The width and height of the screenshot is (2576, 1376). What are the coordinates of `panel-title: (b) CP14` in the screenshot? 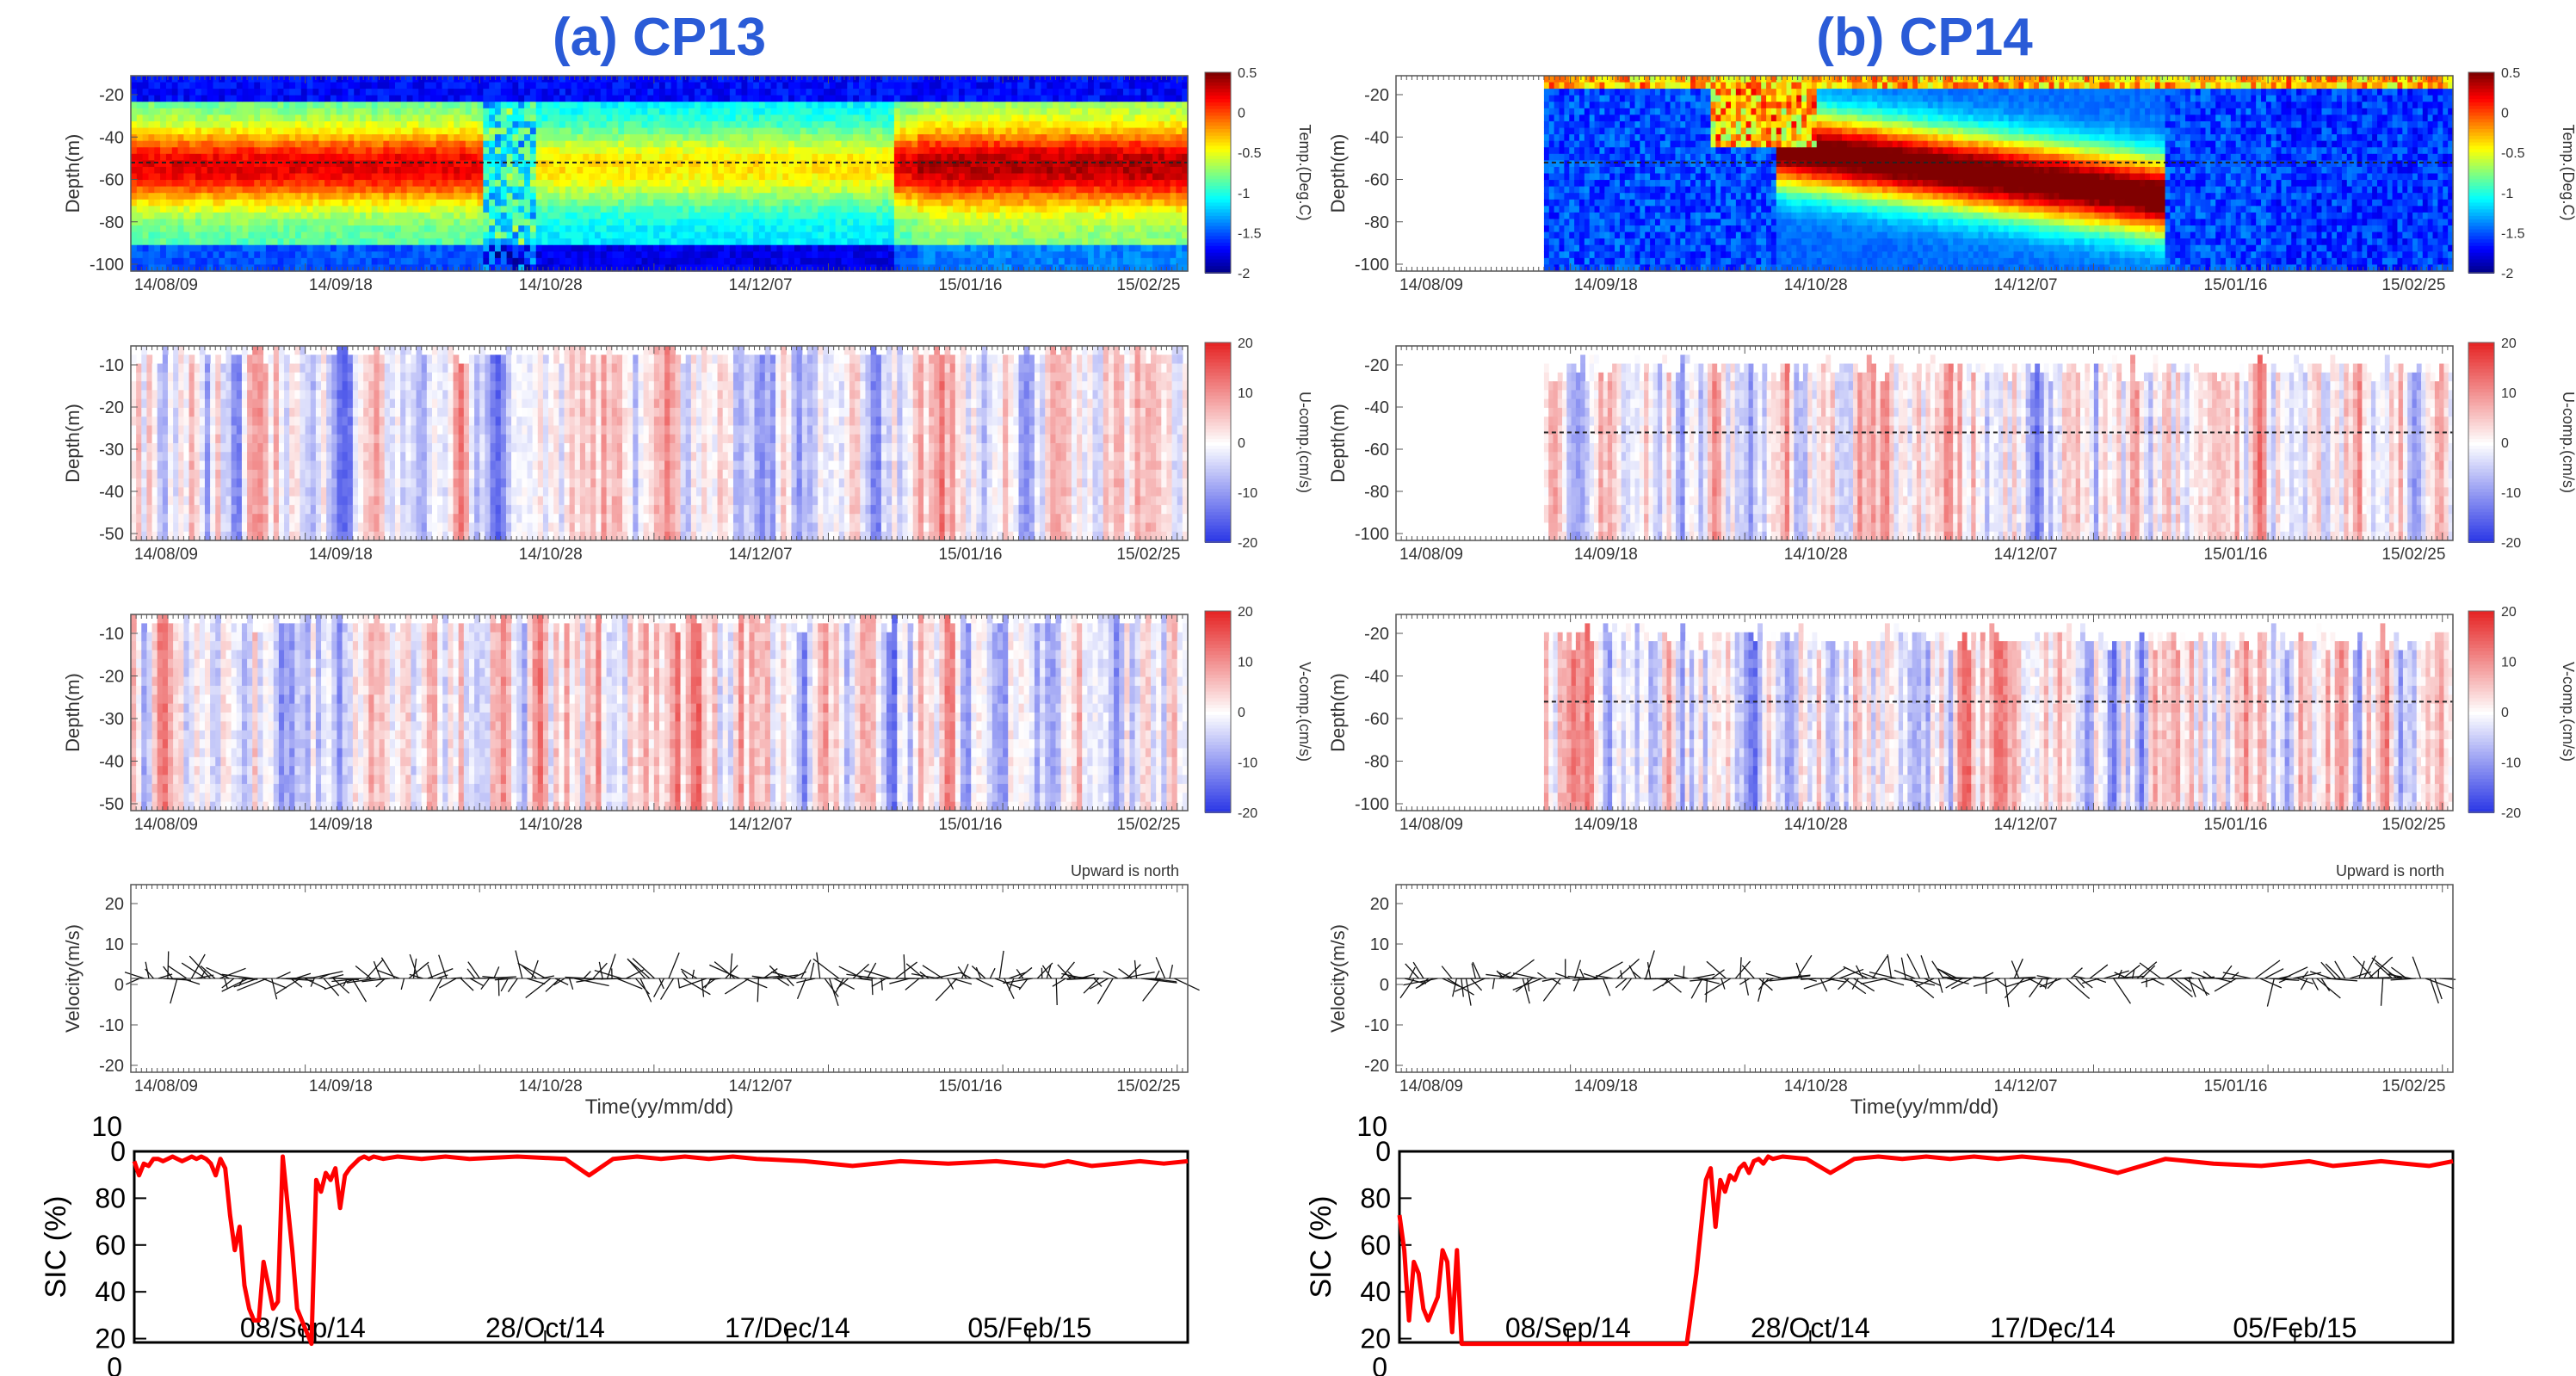 It's located at (1924, 37).